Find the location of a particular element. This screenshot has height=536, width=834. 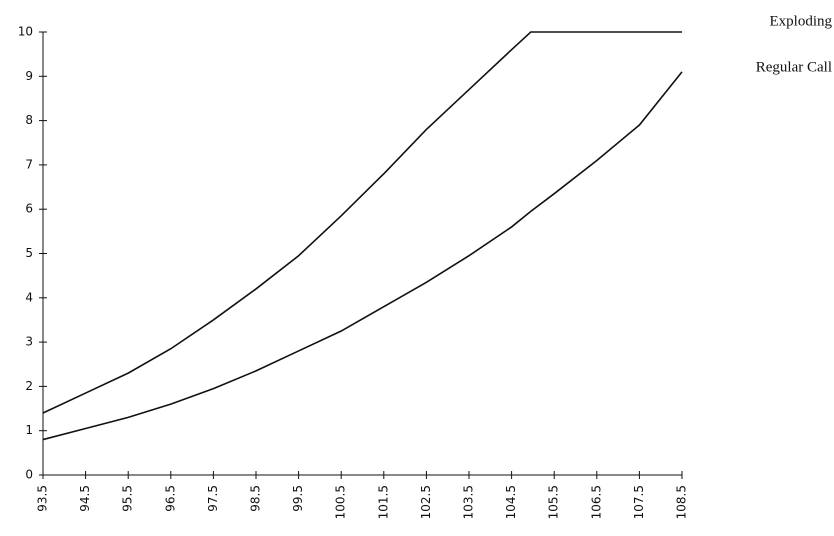

x-tick-label: 107.5 is located at coordinates (639, 502).